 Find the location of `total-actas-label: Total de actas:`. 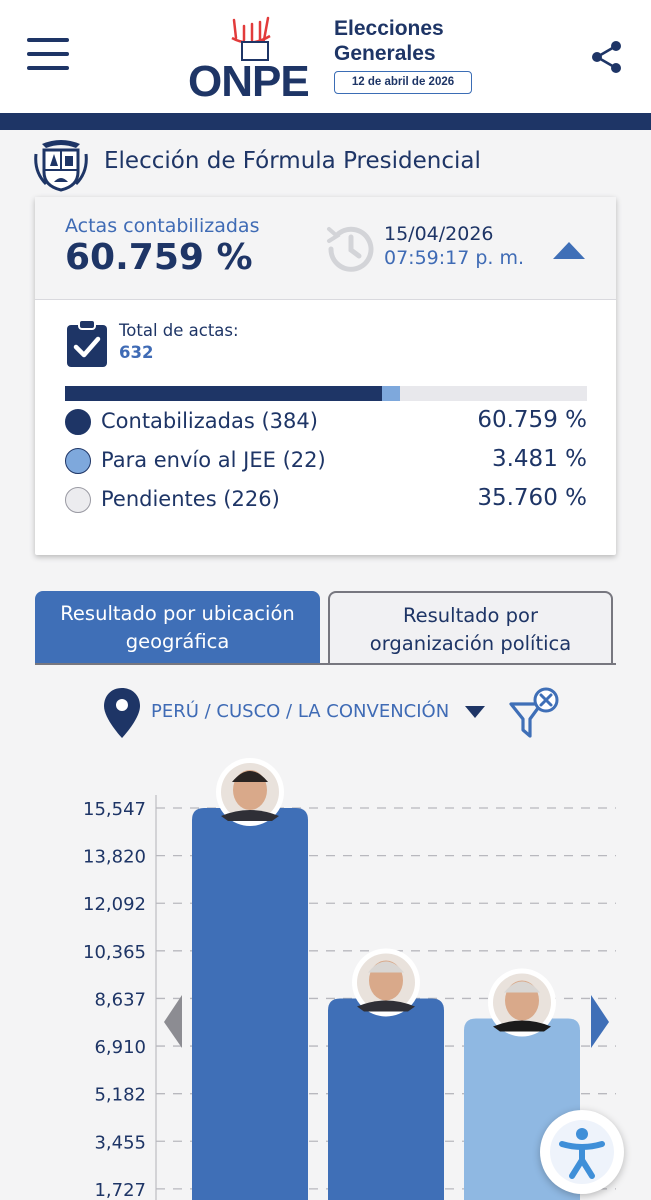

total-actas-label: Total de actas: is located at coordinates (179, 330).